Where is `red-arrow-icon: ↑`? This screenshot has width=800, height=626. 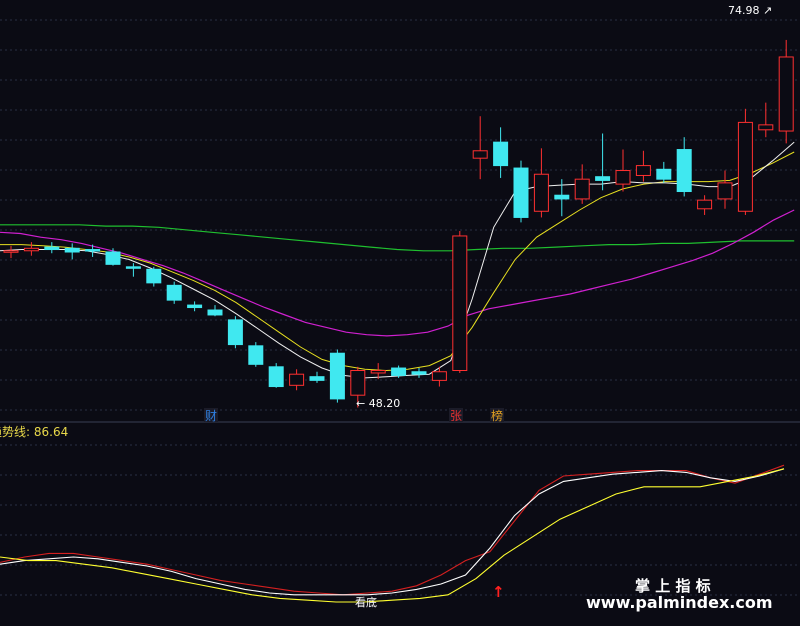 red-arrow-icon: ↑ is located at coordinates (498, 592).